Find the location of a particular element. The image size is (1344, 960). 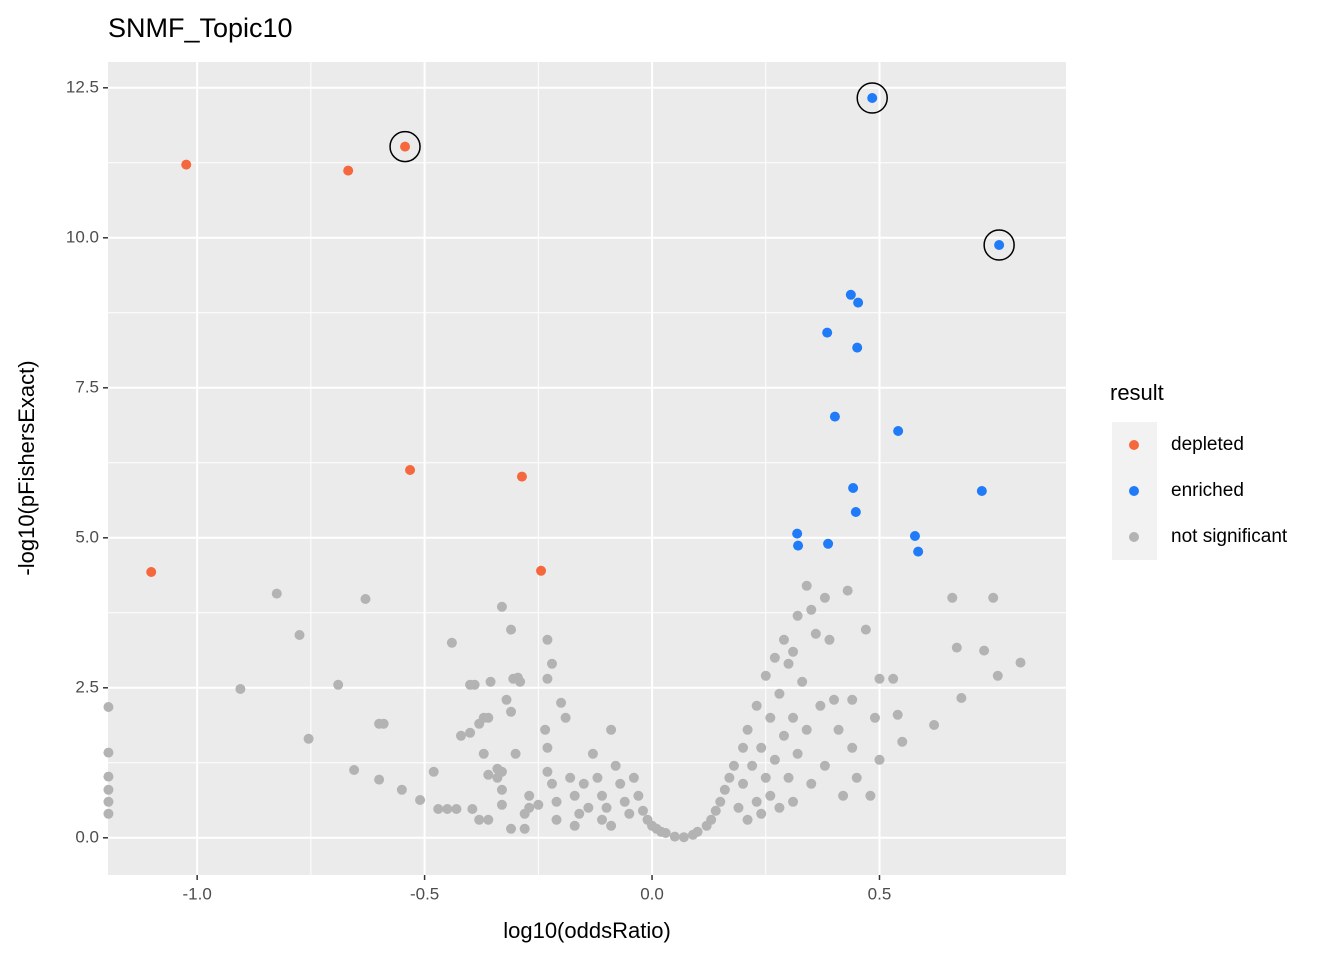

y-tick-label: 0.0 is located at coordinates (87, 836).